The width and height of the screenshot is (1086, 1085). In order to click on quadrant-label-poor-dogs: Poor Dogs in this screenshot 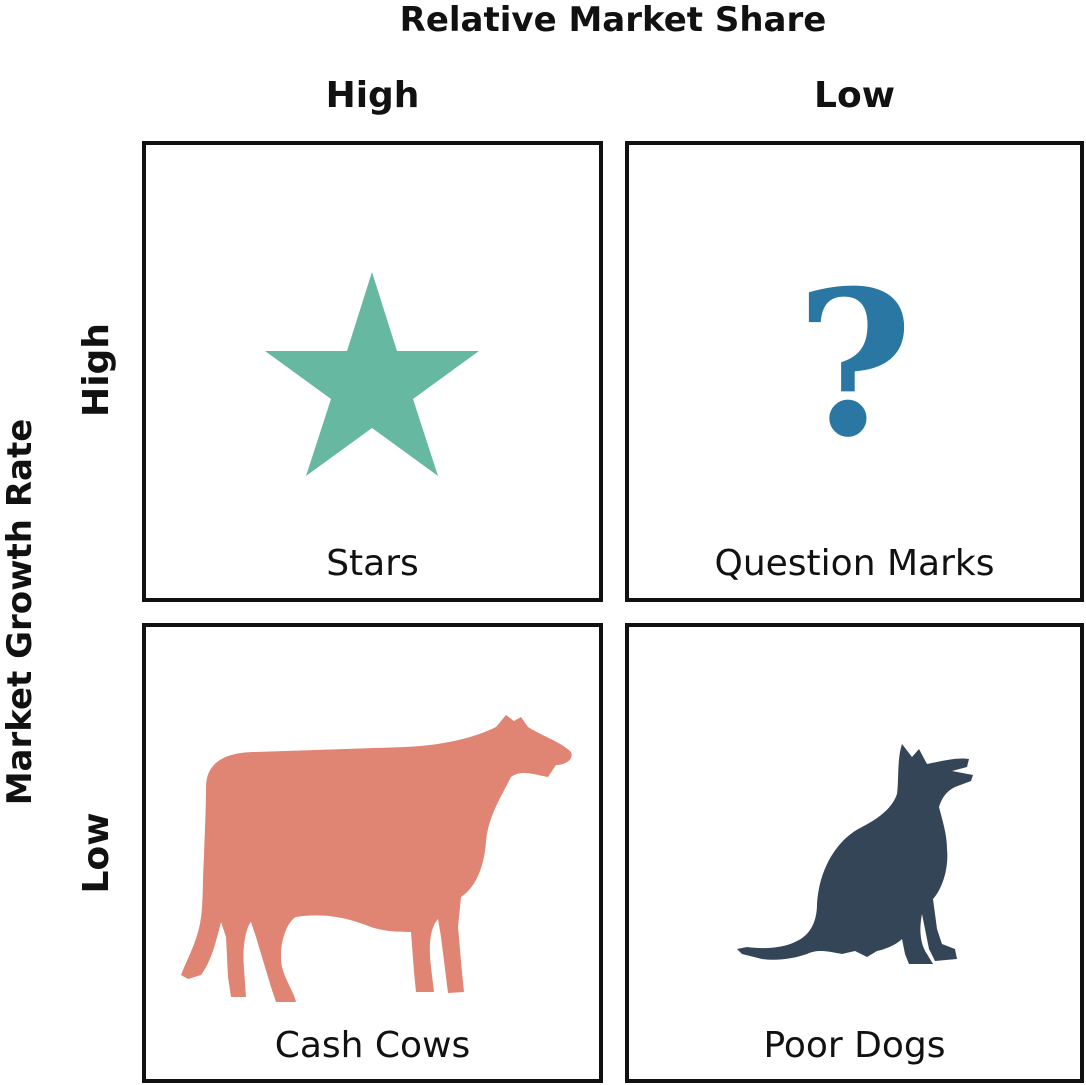, I will do `click(854, 1045)`.